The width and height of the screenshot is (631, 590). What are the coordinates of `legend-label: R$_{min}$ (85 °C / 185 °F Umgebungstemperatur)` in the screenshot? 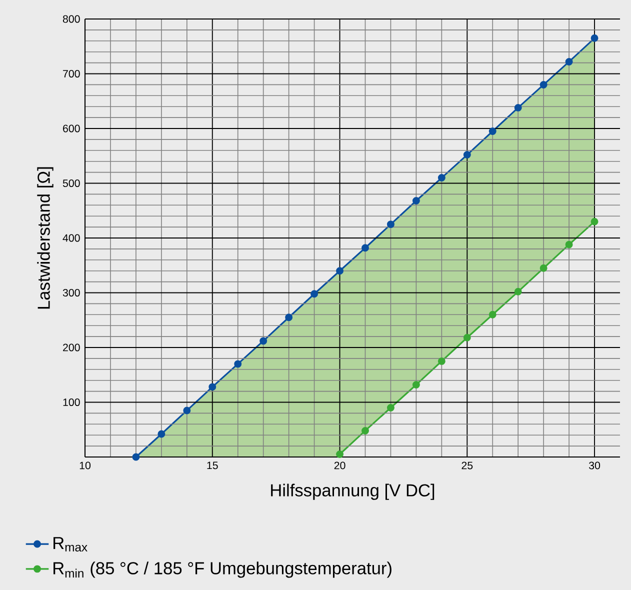 It's located at (223, 570).